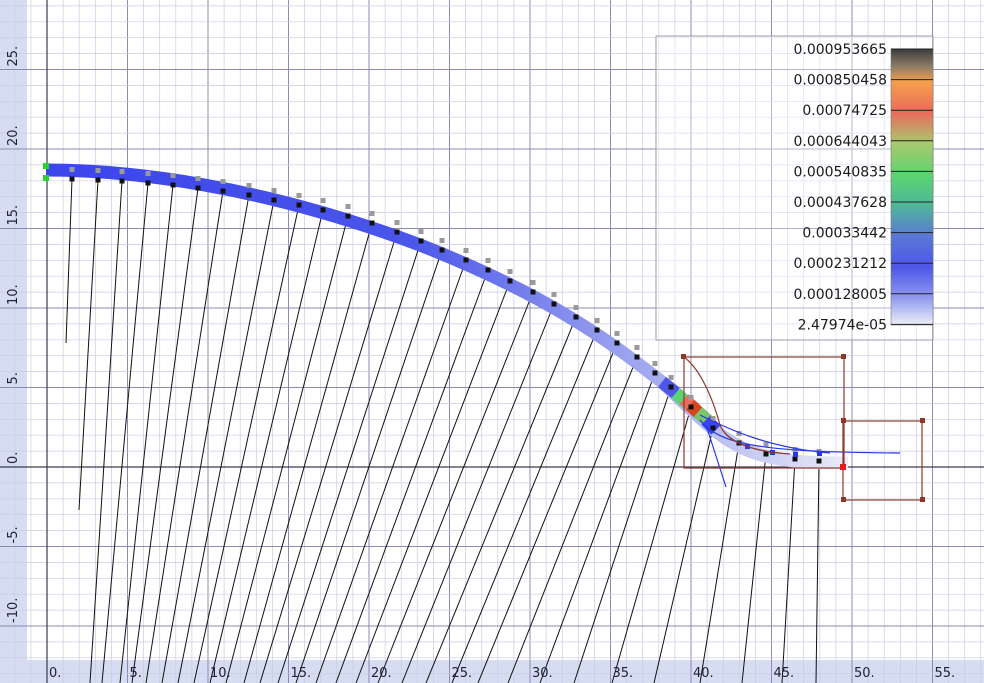  What do you see at coordinates (864, 673) in the screenshot?
I see `x-tick-label: 50.` at bounding box center [864, 673].